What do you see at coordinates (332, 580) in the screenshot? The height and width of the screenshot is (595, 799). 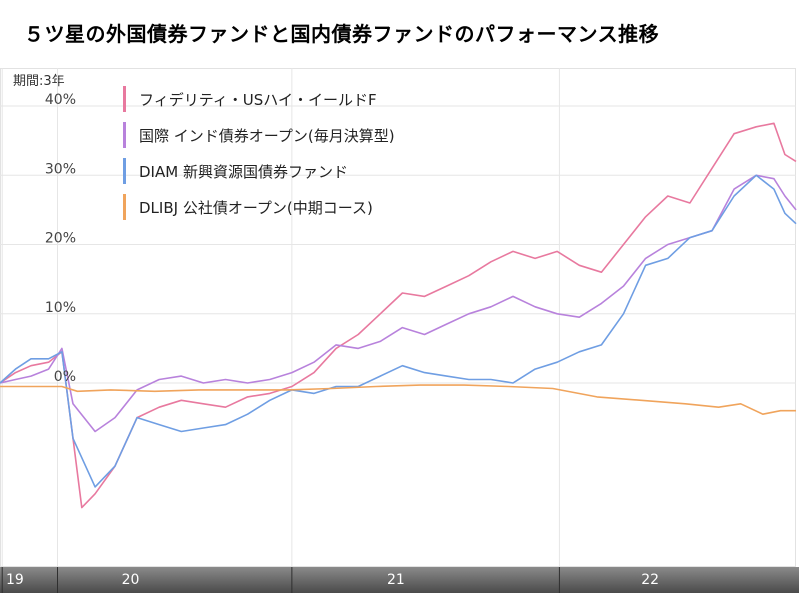 I see `x-tick-labels: 19 20 21 22` at bounding box center [332, 580].